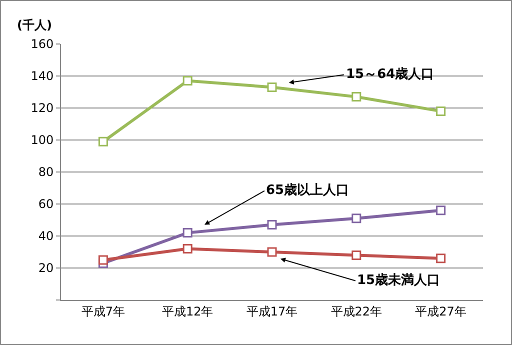  I want to click on x-tick-label: 平成22年, so click(356, 311).